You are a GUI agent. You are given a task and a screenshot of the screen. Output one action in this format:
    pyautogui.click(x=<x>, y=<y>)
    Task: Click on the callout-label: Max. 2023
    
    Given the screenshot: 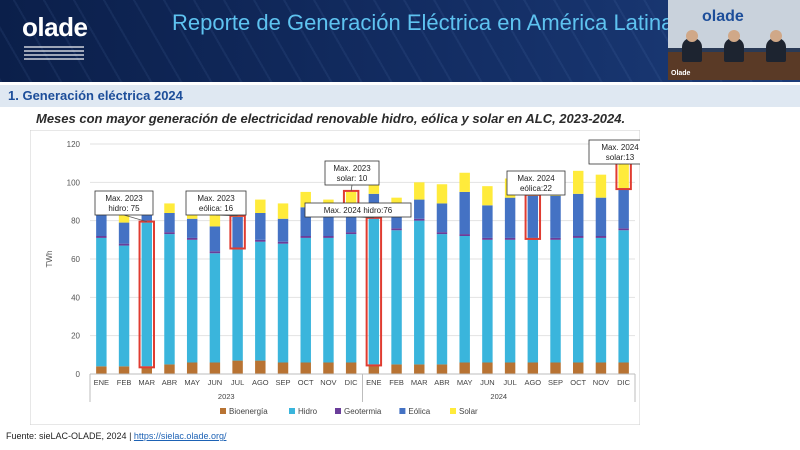 What is the action you would take?
    pyautogui.click(x=124, y=198)
    